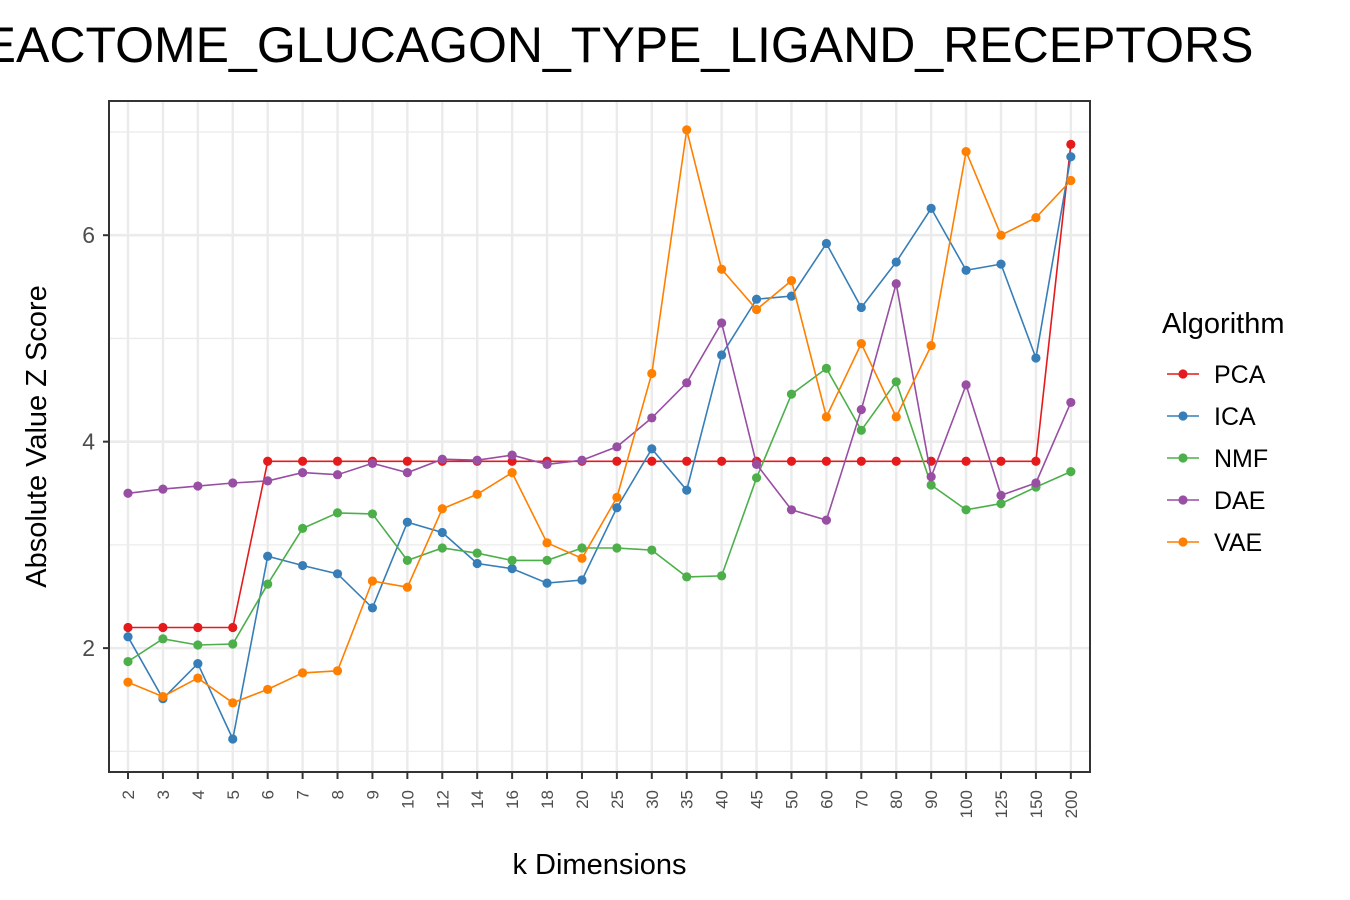 The width and height of the screenshot is (1350, 900). Describe the element at coordinates (547, 799) in the screenshot. I see `x-tick-label: 18` at that location.